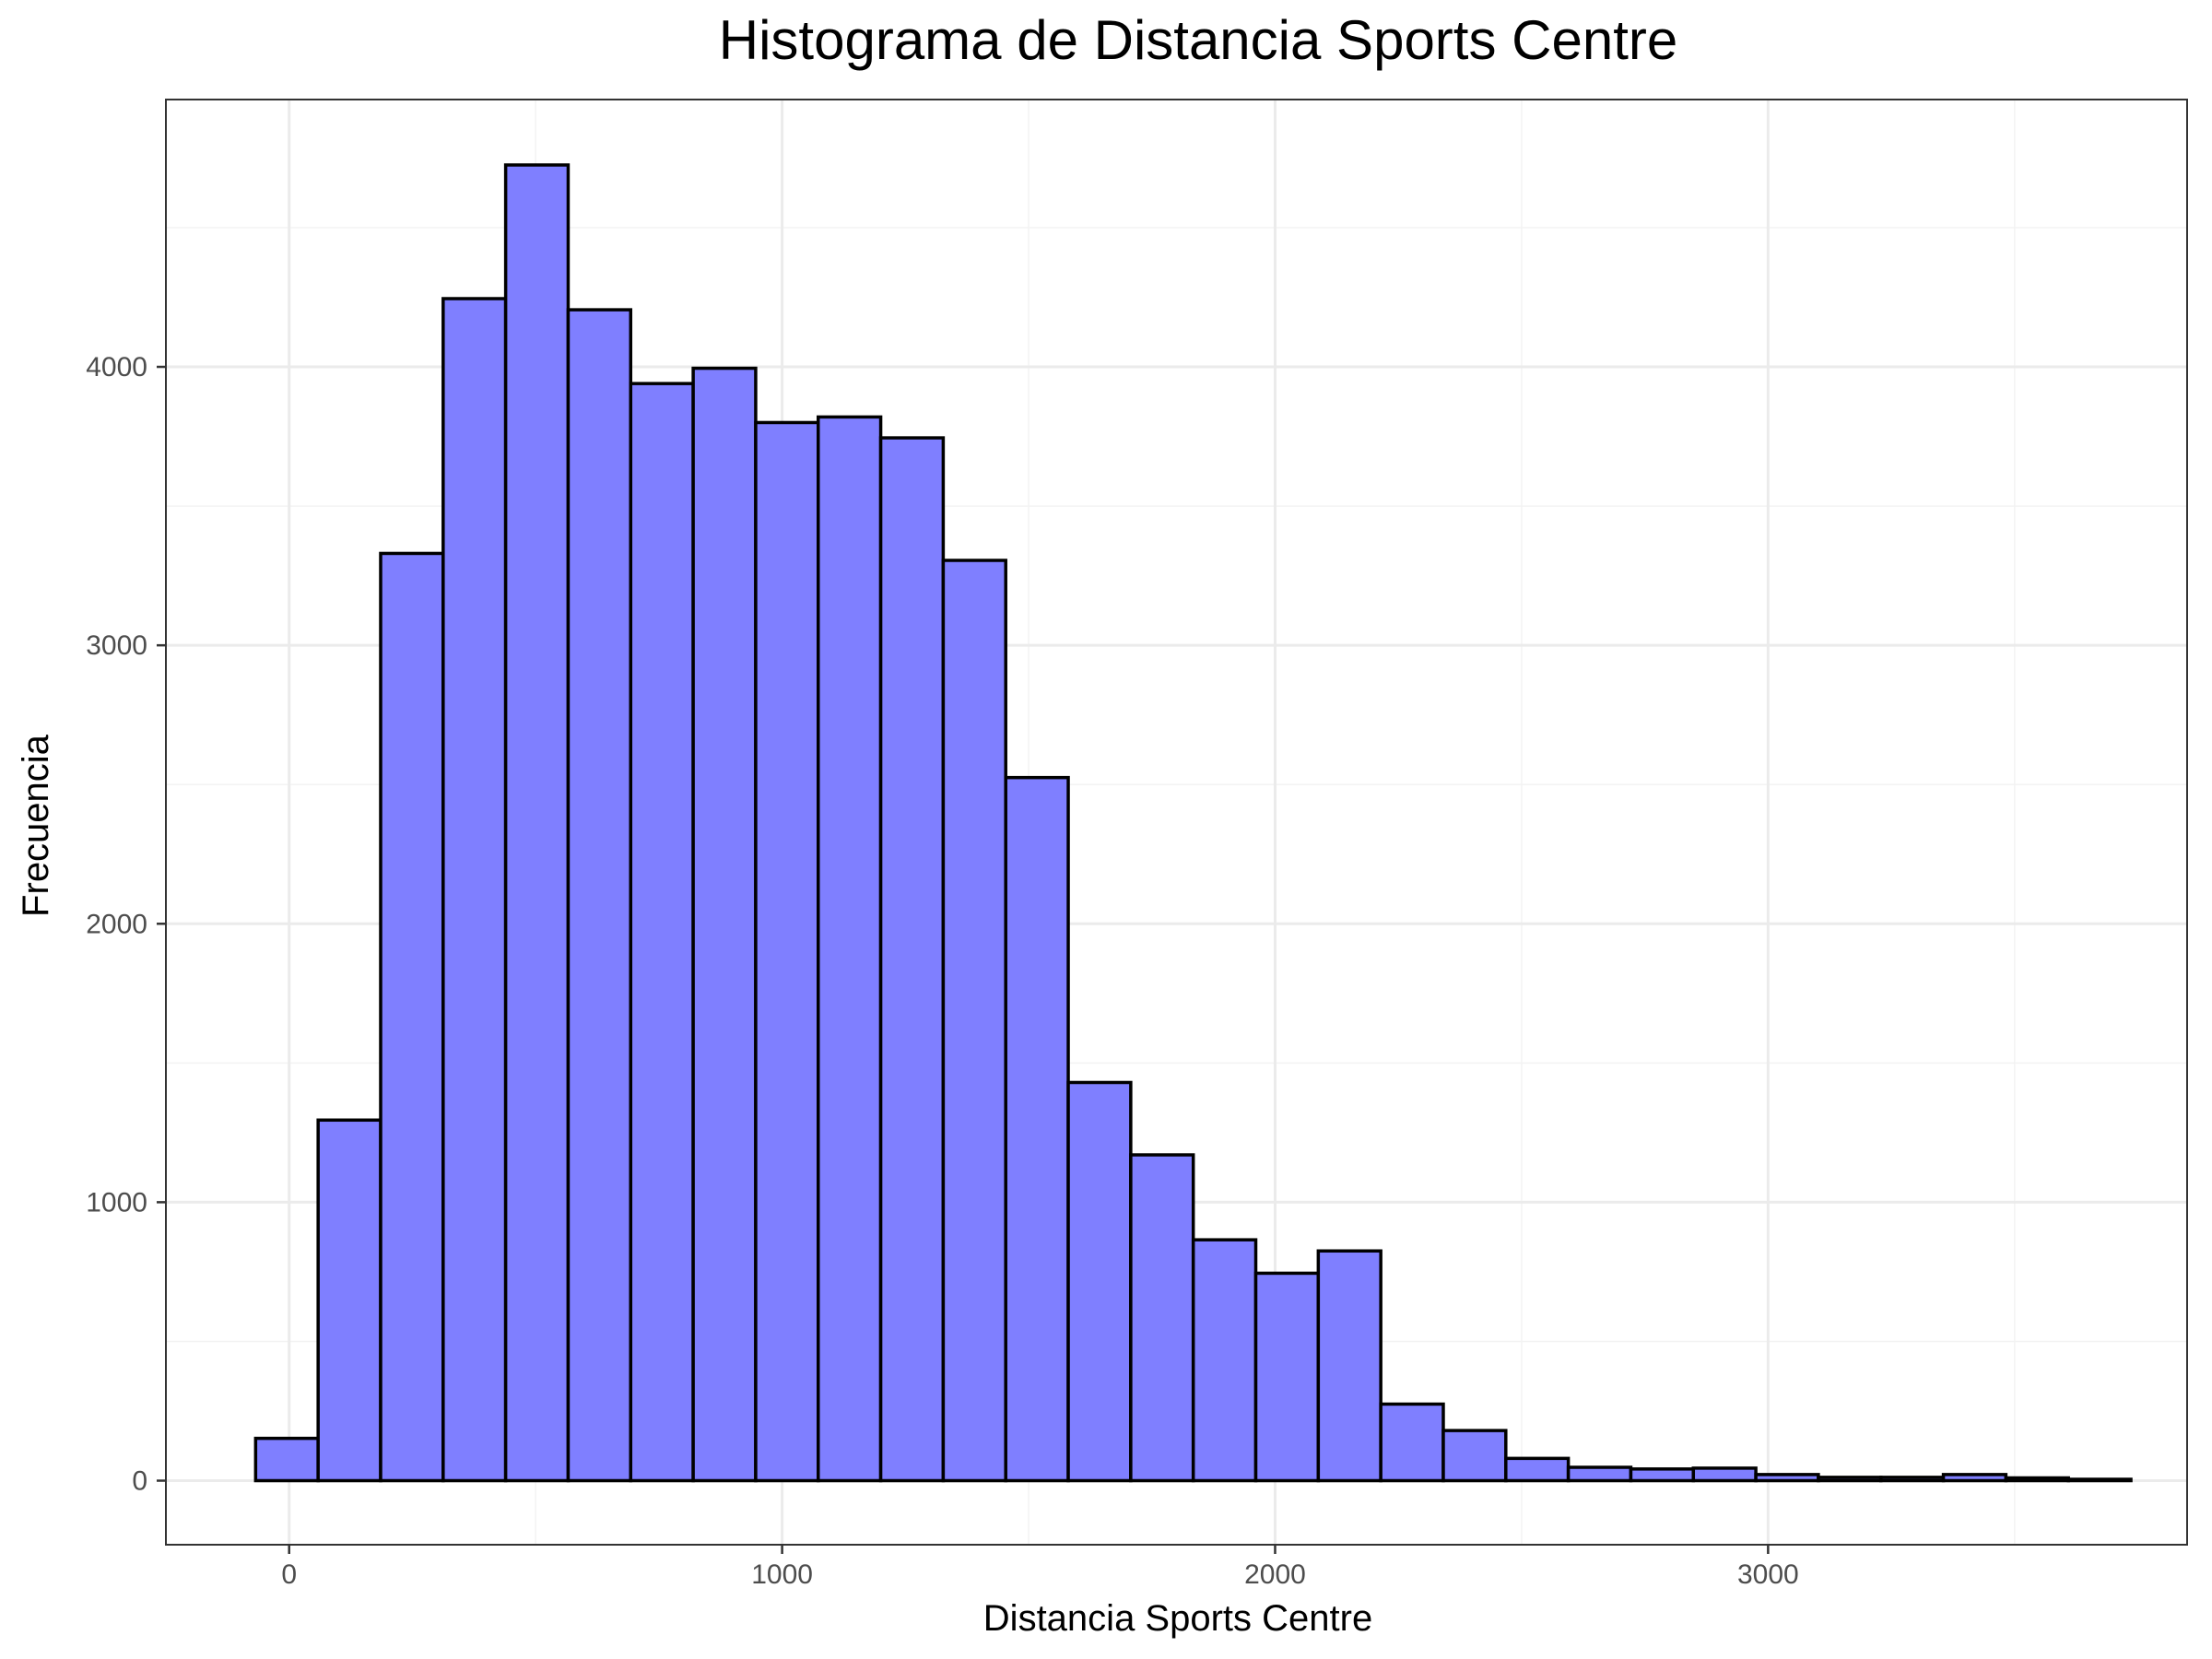 The width and height of the screenshot is (2212, 1659). Describe the element at coordinates (289, 1574) in the screenshot. I see `x-tick-label: 0` at that location.